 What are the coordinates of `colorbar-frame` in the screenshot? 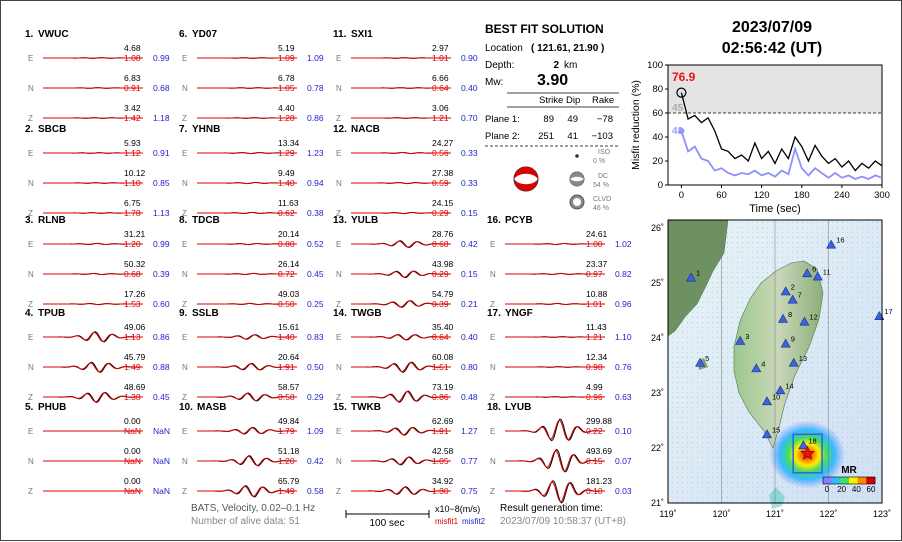 It's located at (849, 480).